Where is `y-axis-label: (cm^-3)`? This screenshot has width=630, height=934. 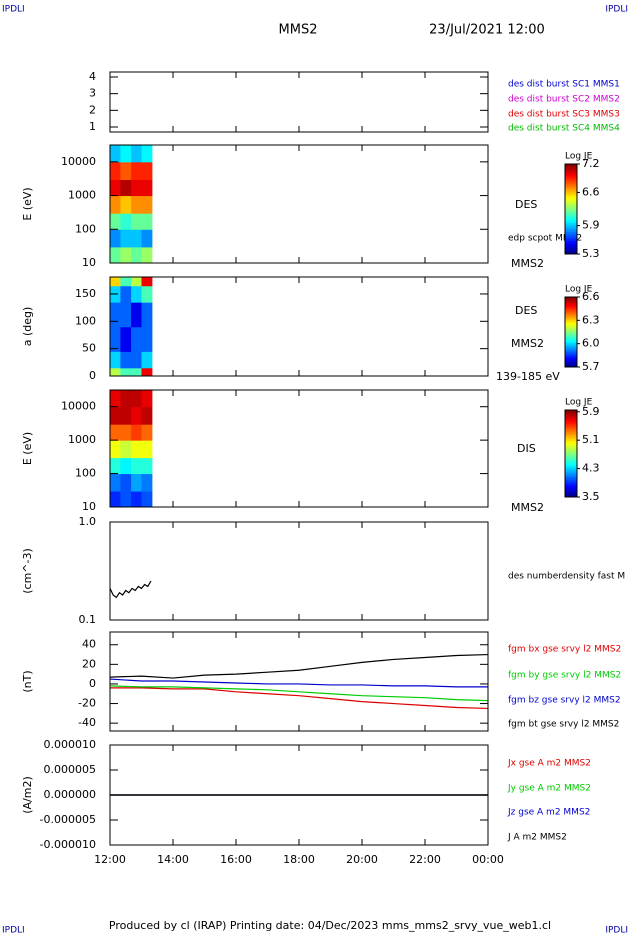
y-axis-label: (cm^-3) is located at coordinates (27, 571).